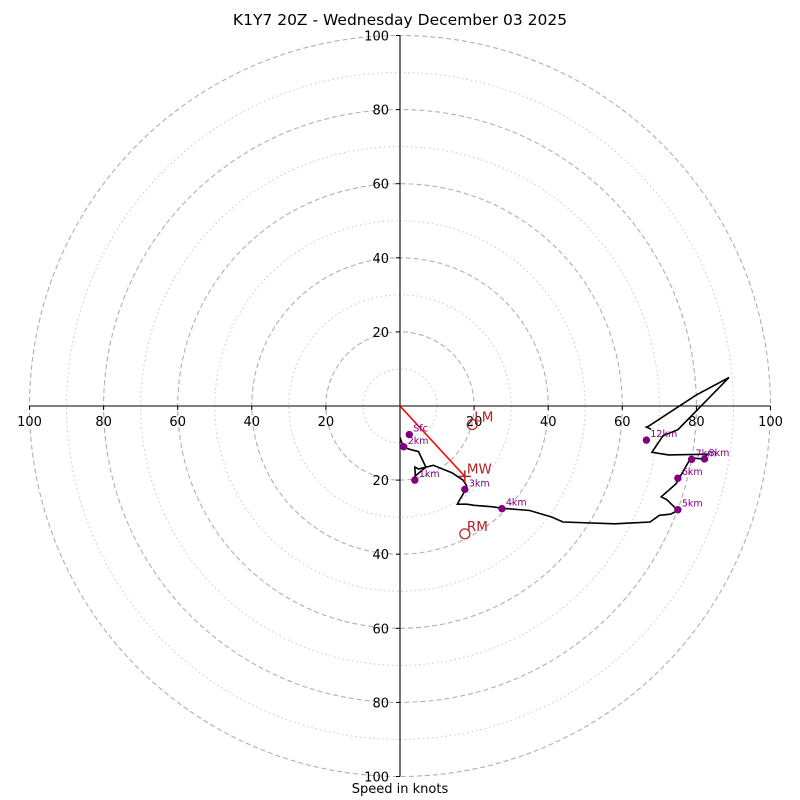  What do you see at coordinates (326, 422) in the screenshot?
I see `tick-label-x-neg-20: 20` at bounding box center [326, 422].